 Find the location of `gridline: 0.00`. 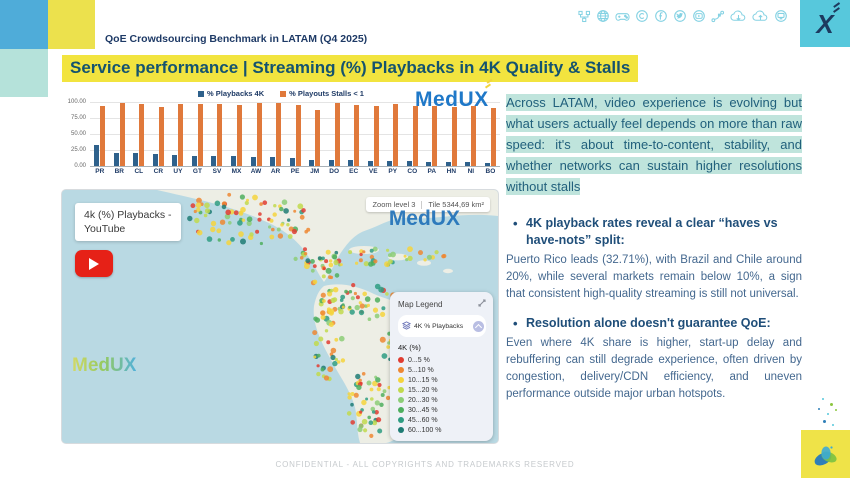

gridline: 0.00 is located at coordinates (287, 166).